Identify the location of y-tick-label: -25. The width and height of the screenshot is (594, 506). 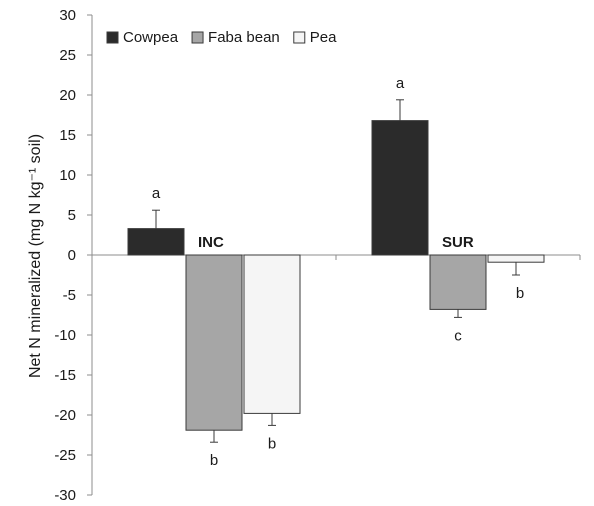
(65, 455).